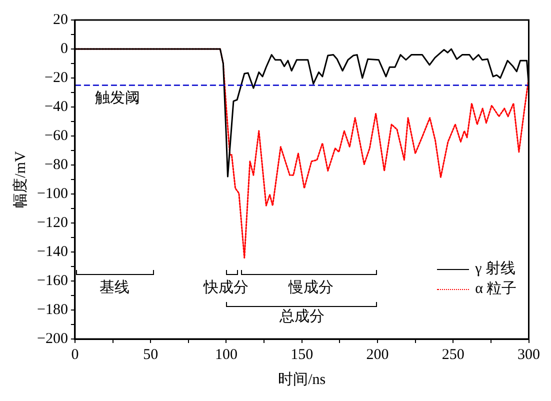 The width and height of the screenshot is (551, 401). I want to click on y-tick-label: −120, so click(52, 222).